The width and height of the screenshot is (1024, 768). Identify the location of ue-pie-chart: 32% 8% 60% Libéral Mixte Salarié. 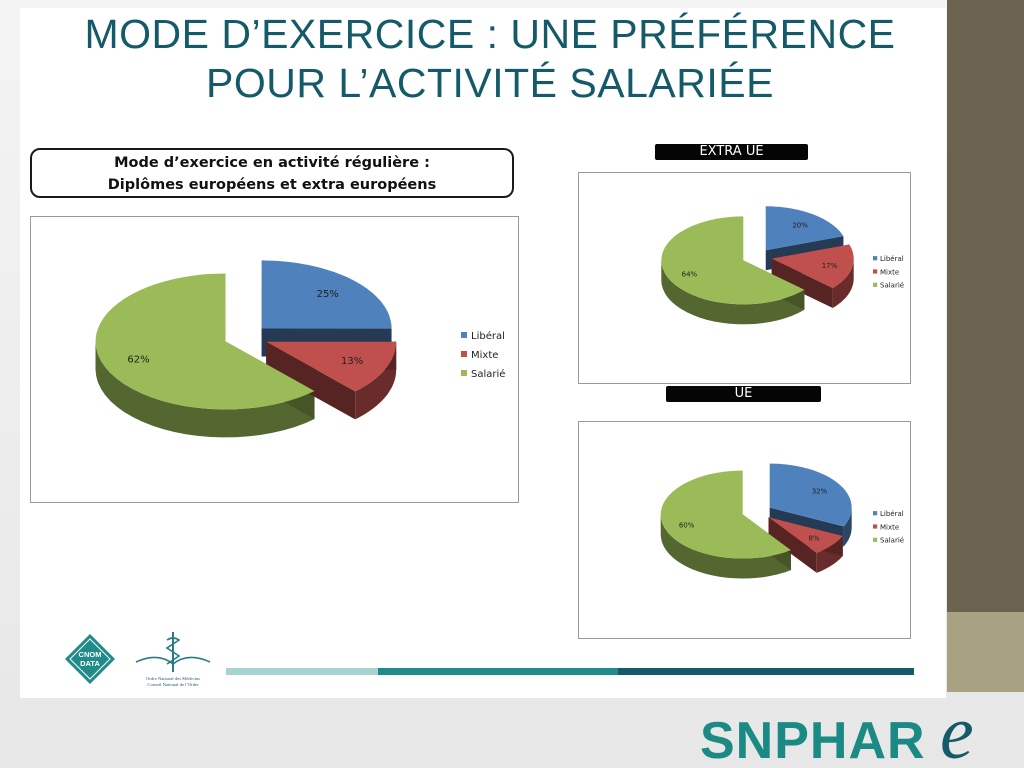
(782, 521).